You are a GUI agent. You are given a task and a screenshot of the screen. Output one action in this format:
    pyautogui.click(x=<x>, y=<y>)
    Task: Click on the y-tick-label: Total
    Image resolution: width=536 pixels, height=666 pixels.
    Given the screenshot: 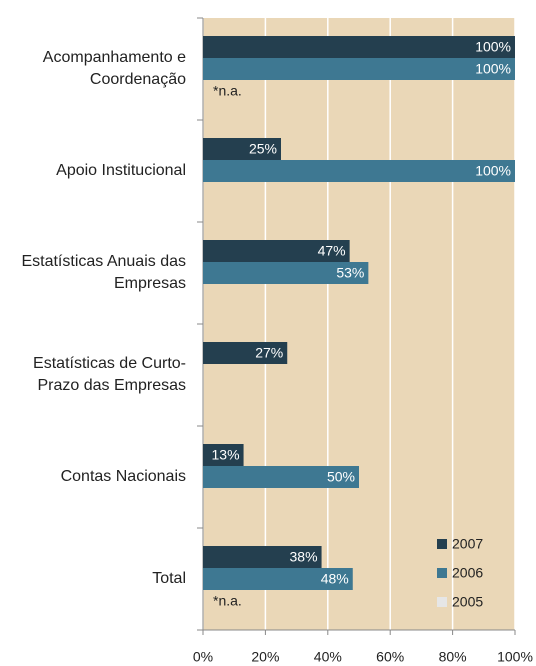 What is the action you would take?
    pyautogui.click(x=169, y=578)
    